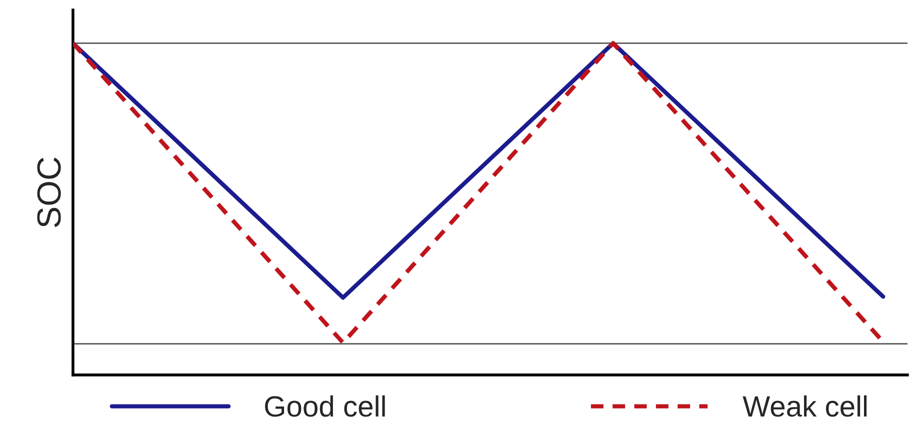 The width and height of the screenshot is (912, 437). Describe the element at coordinates (49, 193) in the screenshot. I see `y-axis-title: SOC` at that location.